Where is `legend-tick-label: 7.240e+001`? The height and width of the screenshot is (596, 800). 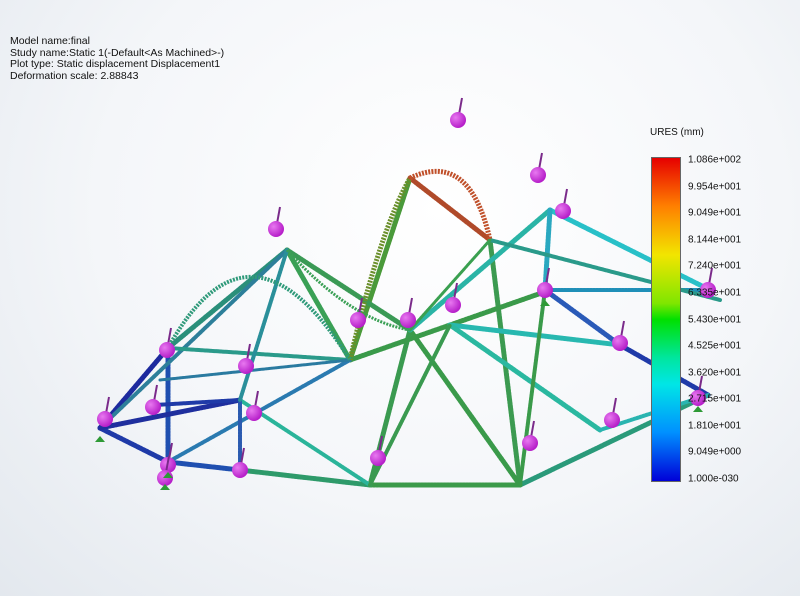
legend-tick-label: 7.240e+001 is located at coordinates (715, 266).